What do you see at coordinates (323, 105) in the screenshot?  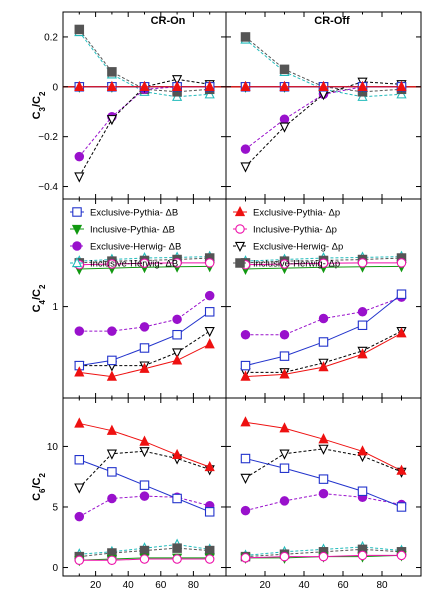 I see `panel-frame-r0-p1` at bounding box center [323, 105].